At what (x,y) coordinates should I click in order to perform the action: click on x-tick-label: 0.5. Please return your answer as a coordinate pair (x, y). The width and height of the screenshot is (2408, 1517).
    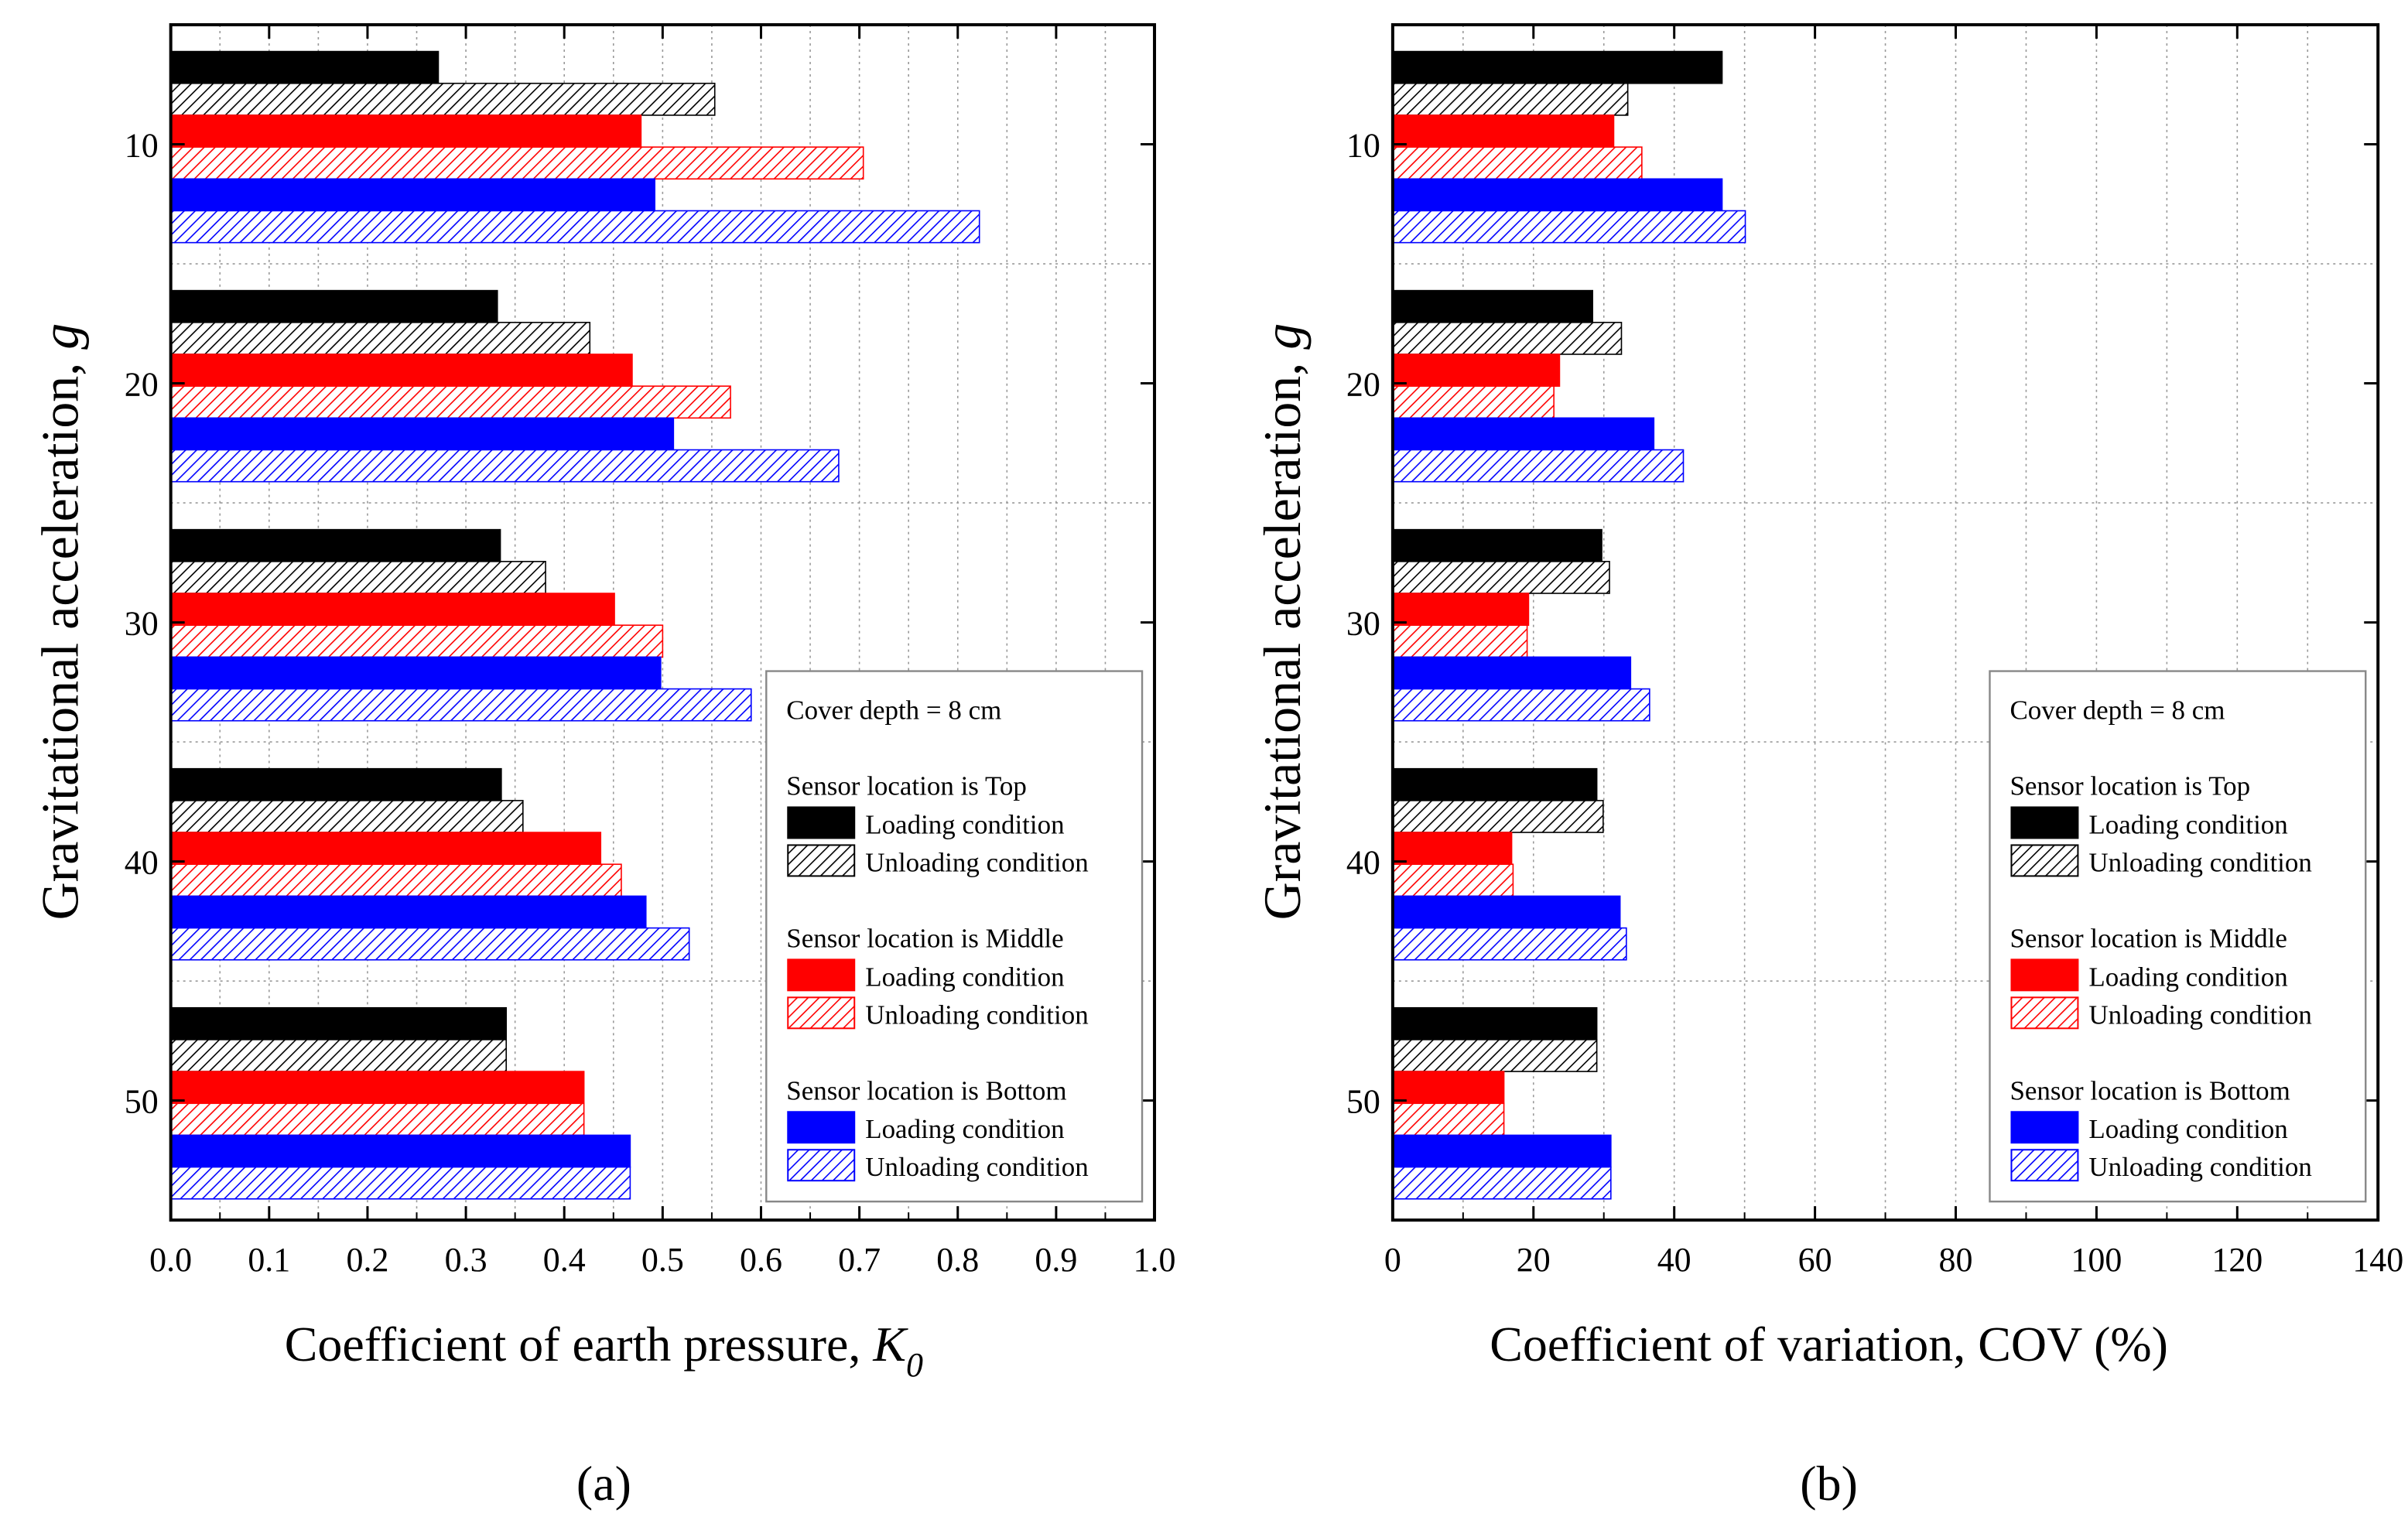
    Looking at the image, I should click on (662, 1260).